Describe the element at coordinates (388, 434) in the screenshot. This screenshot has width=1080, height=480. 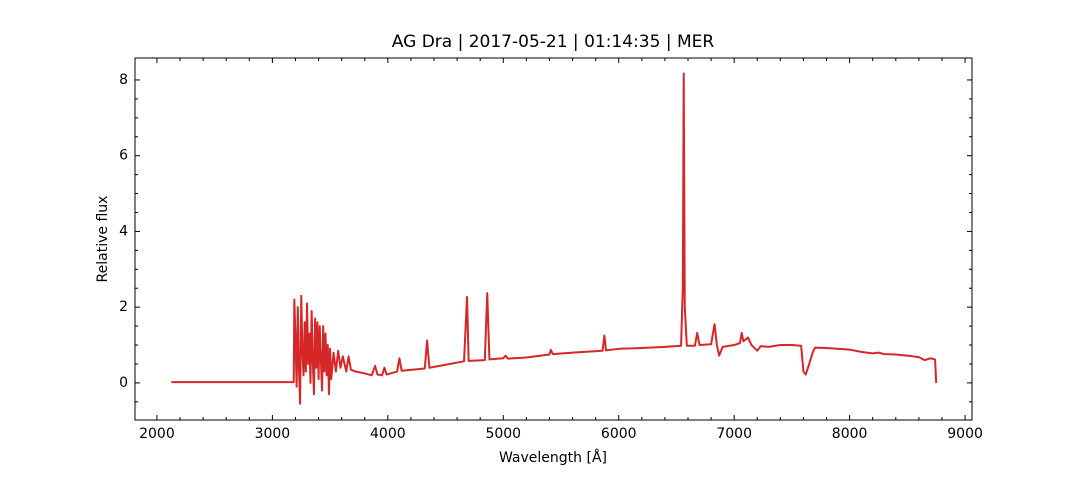
I see `x-tick-label: 4000` at that location.